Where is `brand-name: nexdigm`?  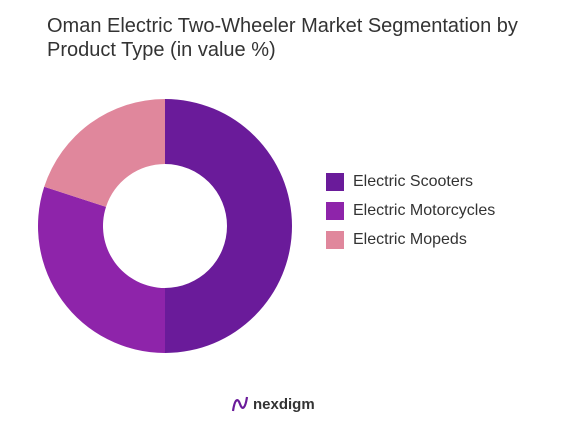
brand-name: nexdigm is located at coordinates (284, 404).